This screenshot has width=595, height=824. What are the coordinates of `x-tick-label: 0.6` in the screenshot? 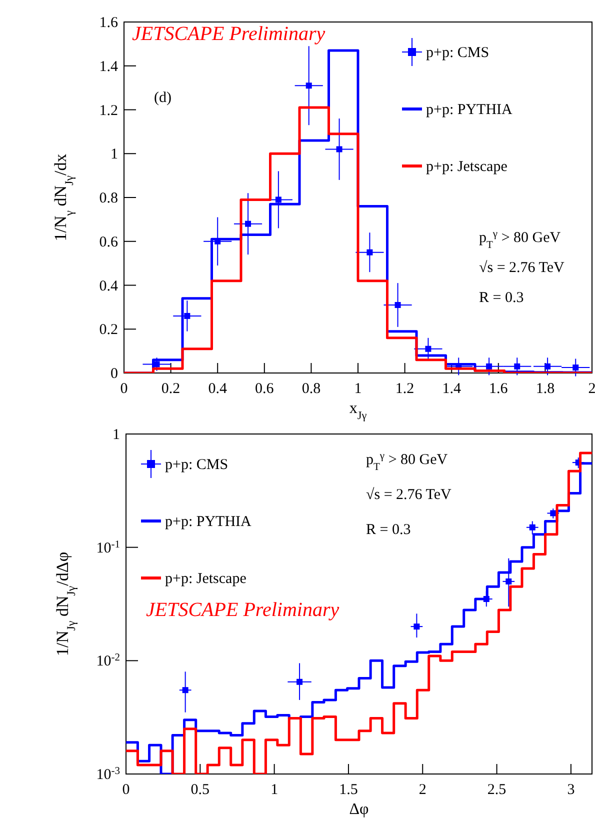 It's located at (264, 389).